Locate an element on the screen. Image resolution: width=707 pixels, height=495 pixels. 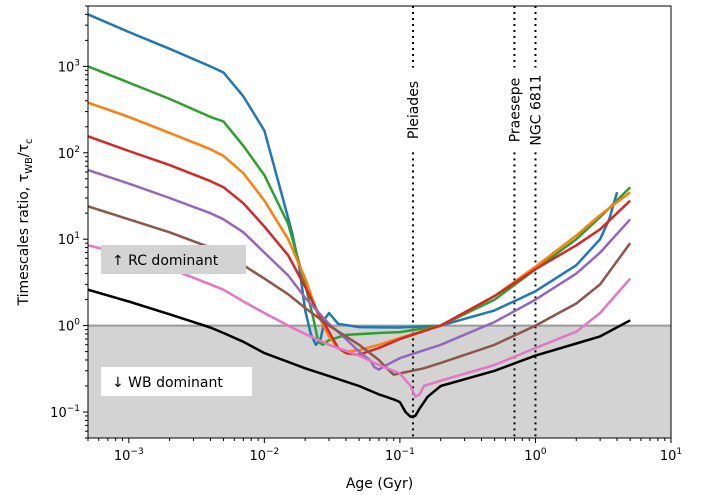
x-tick-label: 10¹ is located at coordinates (671, 455).